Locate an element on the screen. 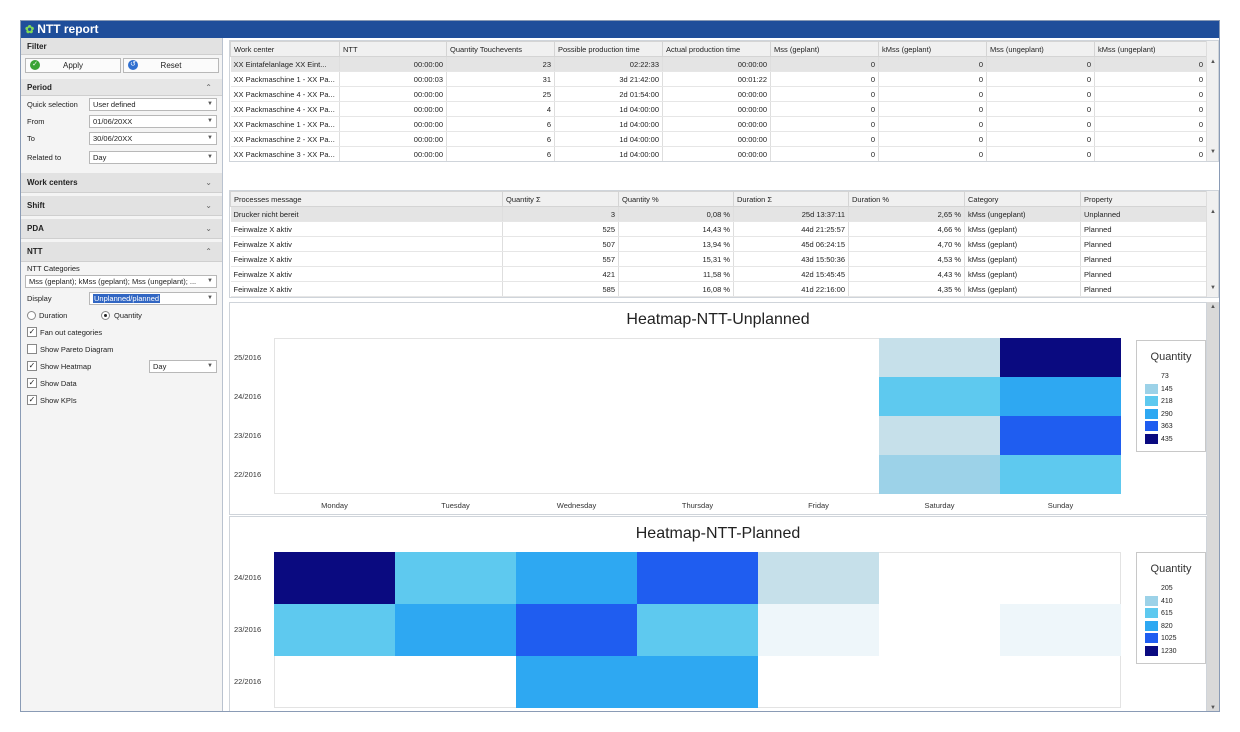 The width and height of the screenshot is (1240, 732). mid-table-column-header: Quantity Σ is located at coordinates (560, 199).